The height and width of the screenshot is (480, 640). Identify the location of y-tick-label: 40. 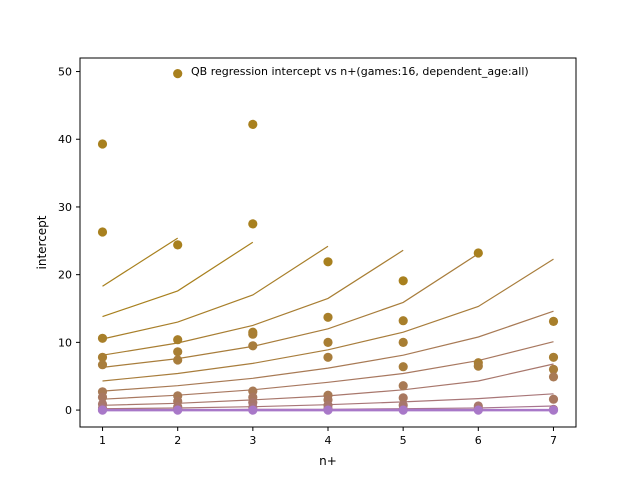
(65, 139).